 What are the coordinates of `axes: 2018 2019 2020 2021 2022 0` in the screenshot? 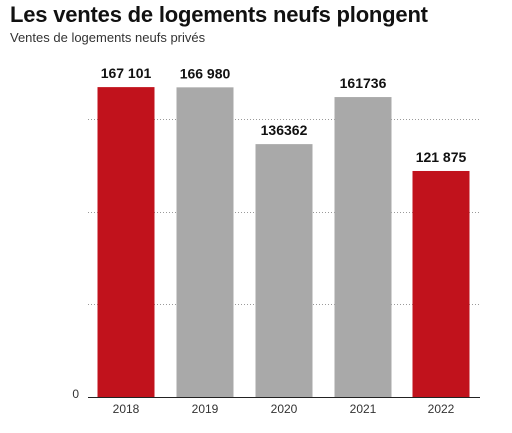 It's located at (276, 401).